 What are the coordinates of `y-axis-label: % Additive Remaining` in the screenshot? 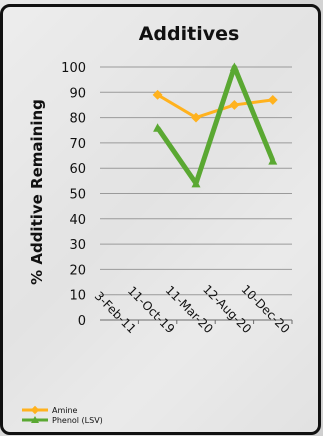 It's located at (37, 192).